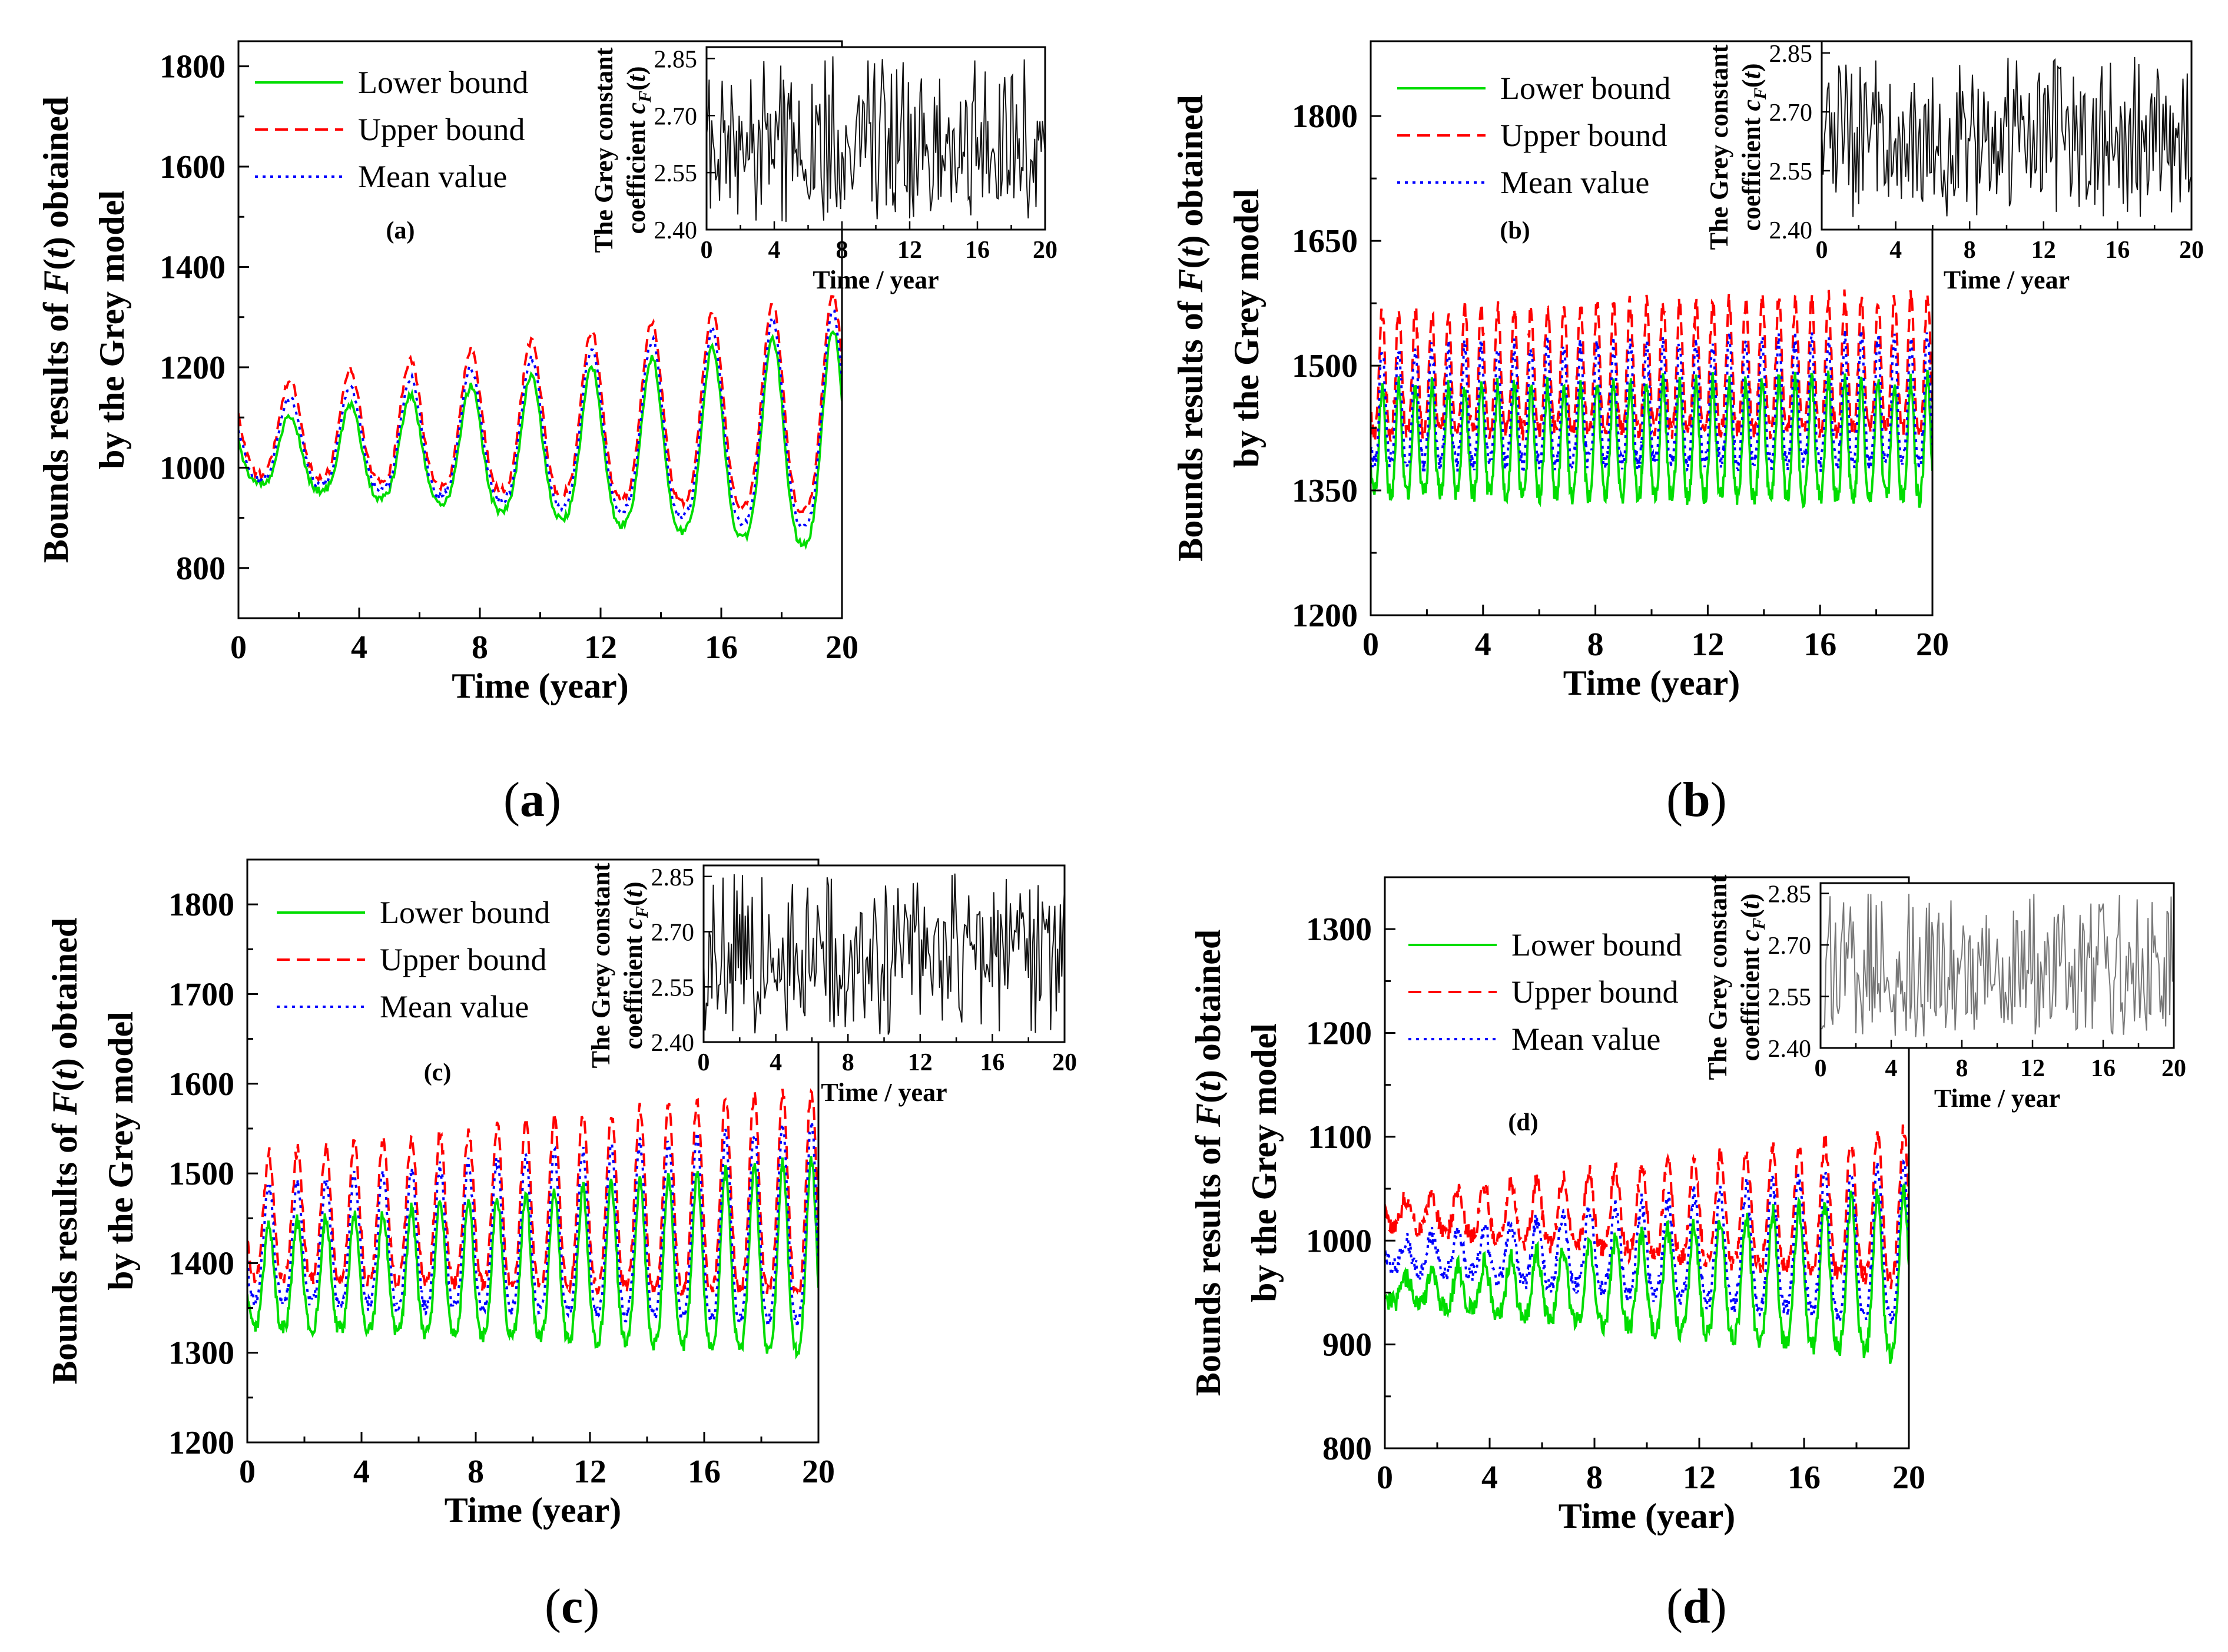 The height and width of the screenshot is (1652, 2228). Describe the element at coordinates (201, 905) in the screenshot. I see `y-tick-label: 1800` at that location.